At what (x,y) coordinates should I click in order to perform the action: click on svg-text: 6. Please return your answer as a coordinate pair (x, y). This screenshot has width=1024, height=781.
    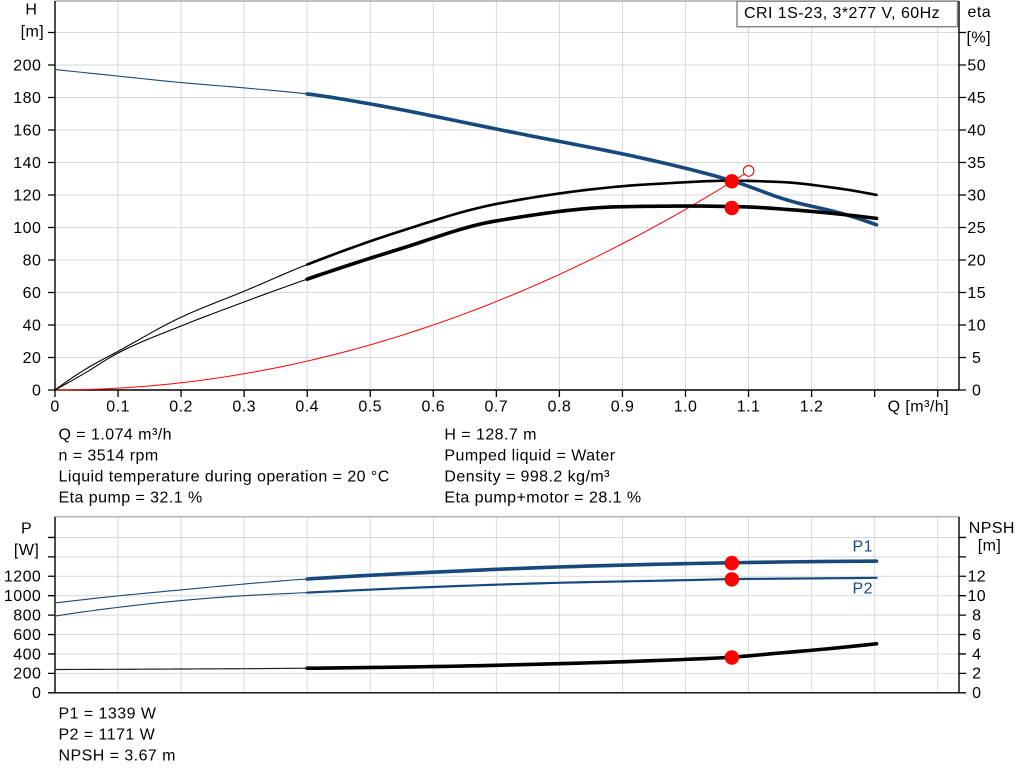
    Looking at the image, I should click on (976, 635).